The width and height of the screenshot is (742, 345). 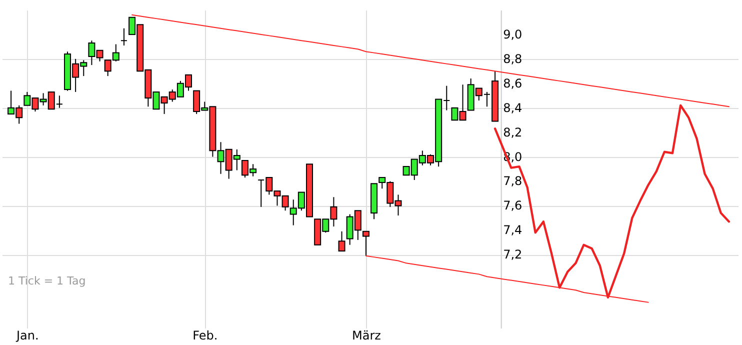 I want to click on annotation: 1 Tick = 1 Tag, so click(x=47, y=281).